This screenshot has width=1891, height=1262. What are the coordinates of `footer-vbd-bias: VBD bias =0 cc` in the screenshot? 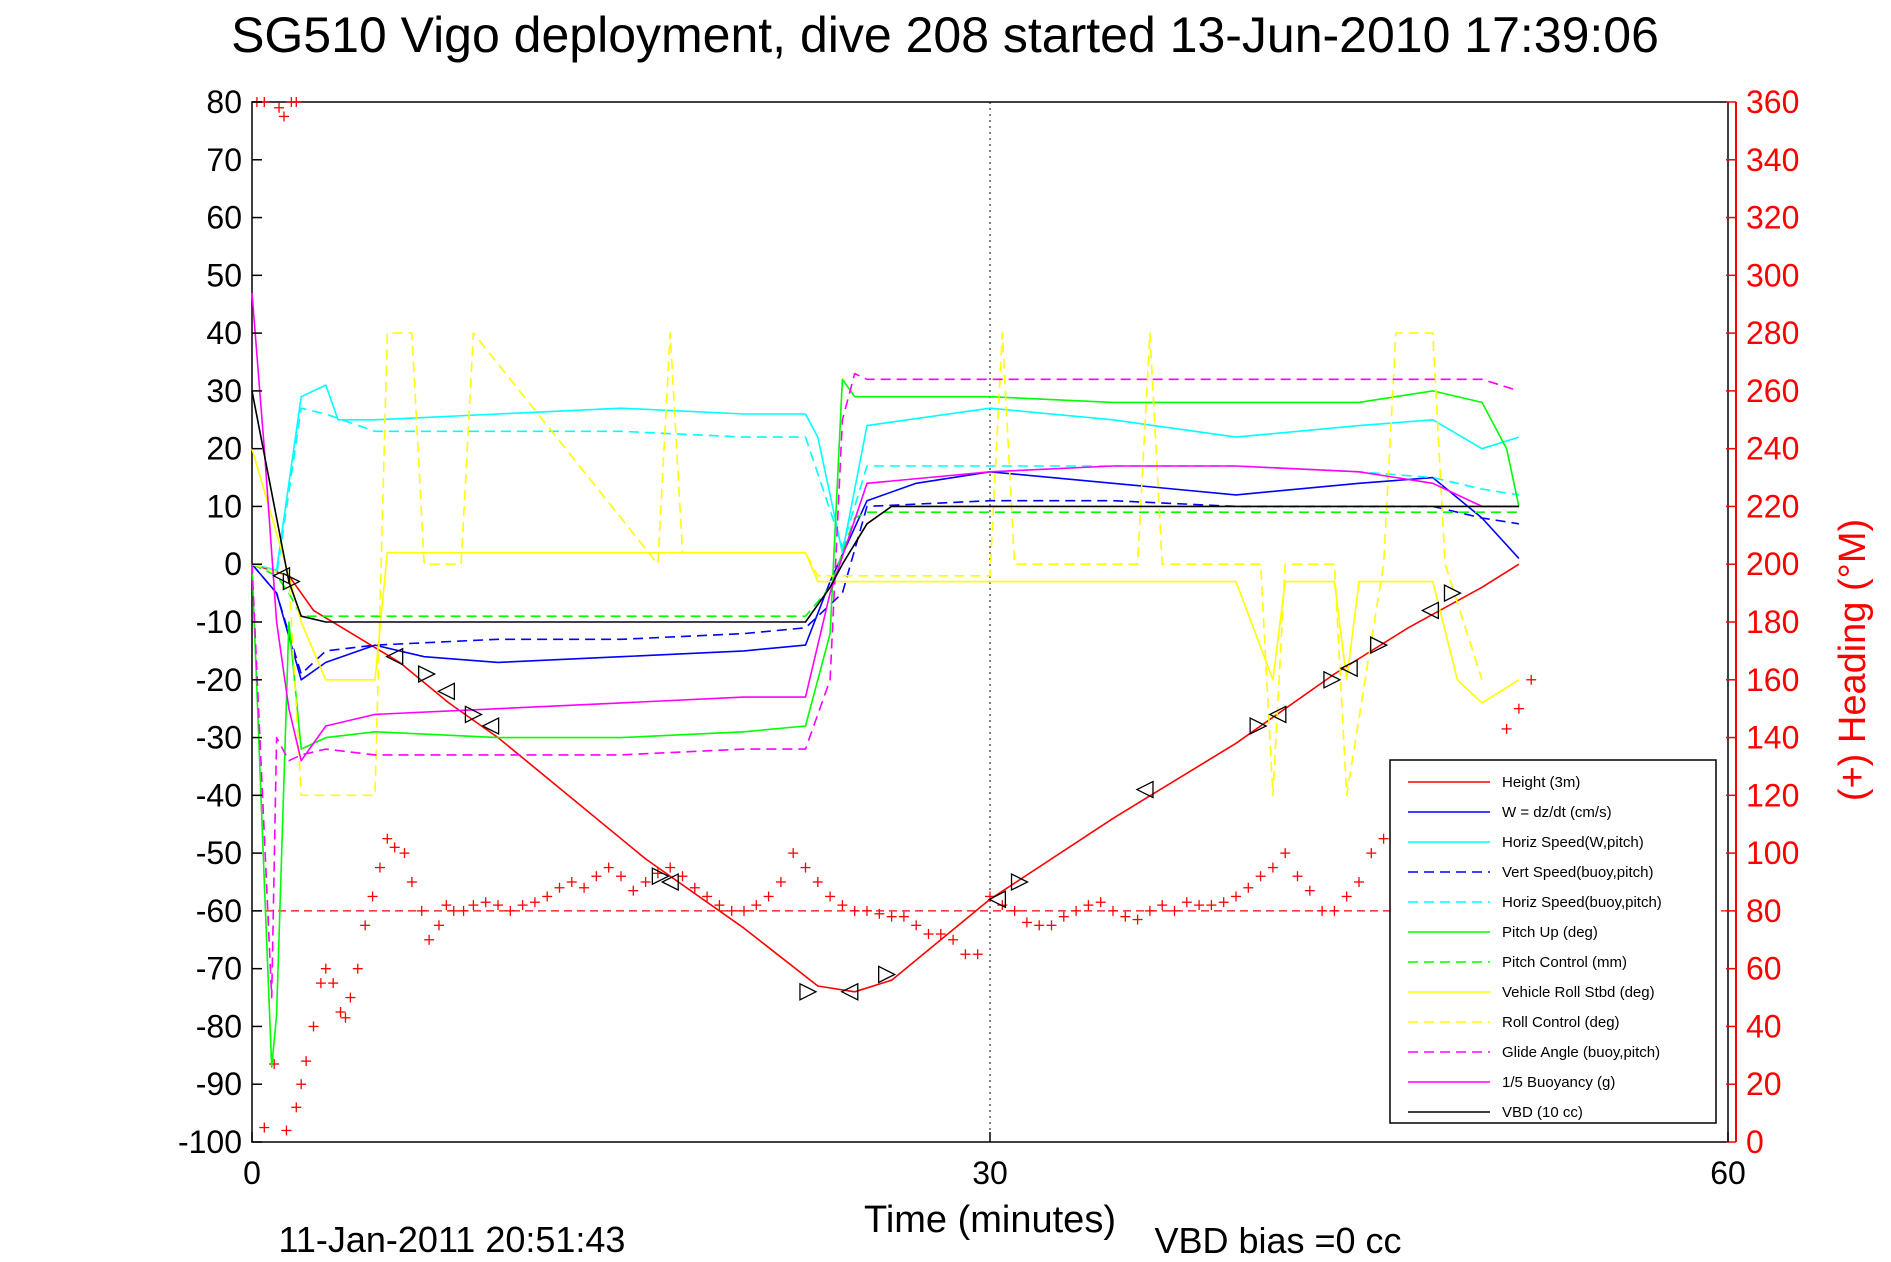 It's located at (1277, 1240).